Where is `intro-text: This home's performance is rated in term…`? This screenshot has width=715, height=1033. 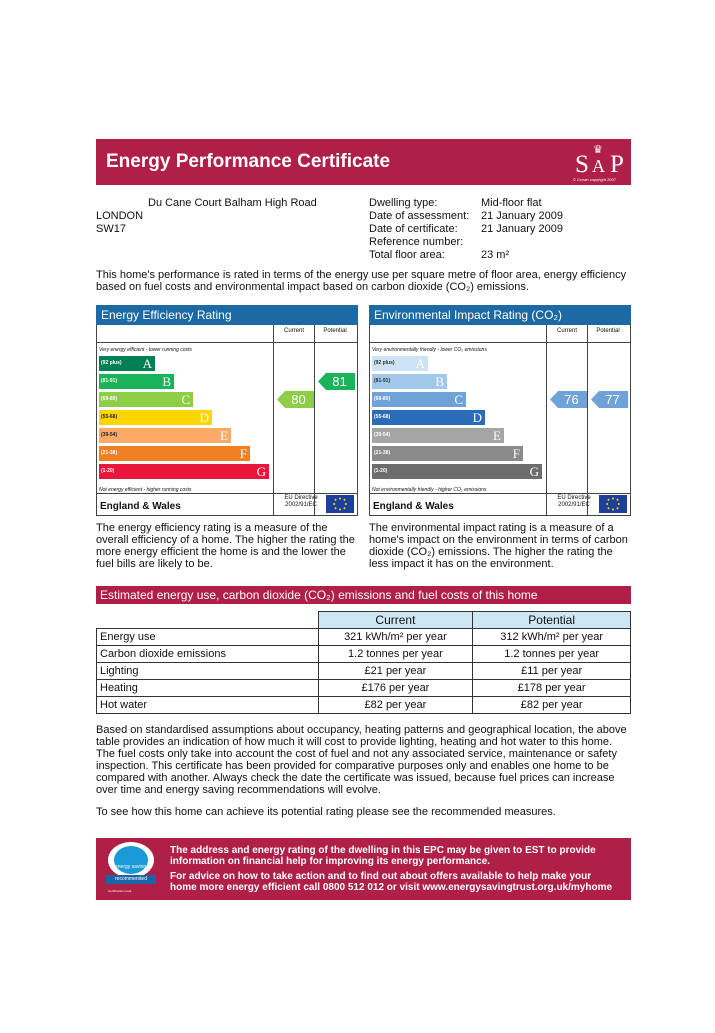 intro-text: This home's performance is rated in term… is located at coordinates (361, 281).